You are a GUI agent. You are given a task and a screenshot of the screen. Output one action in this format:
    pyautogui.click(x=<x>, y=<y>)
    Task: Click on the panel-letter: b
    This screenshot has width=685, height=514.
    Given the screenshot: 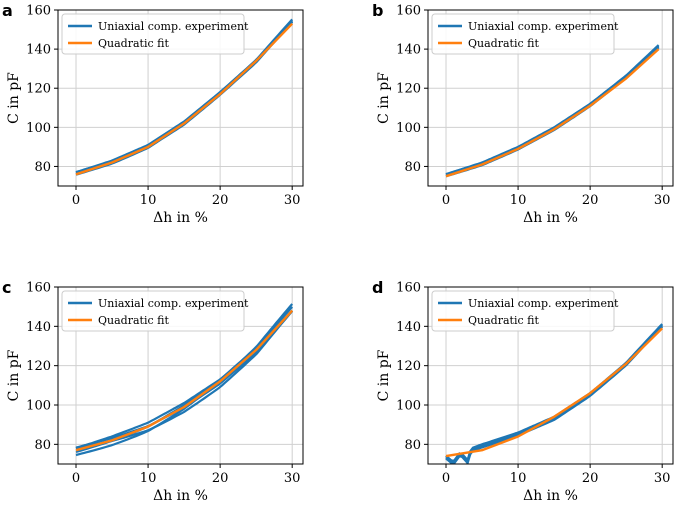 What is the action you would take?
    pyautogui.click(x=377, y=10)
    